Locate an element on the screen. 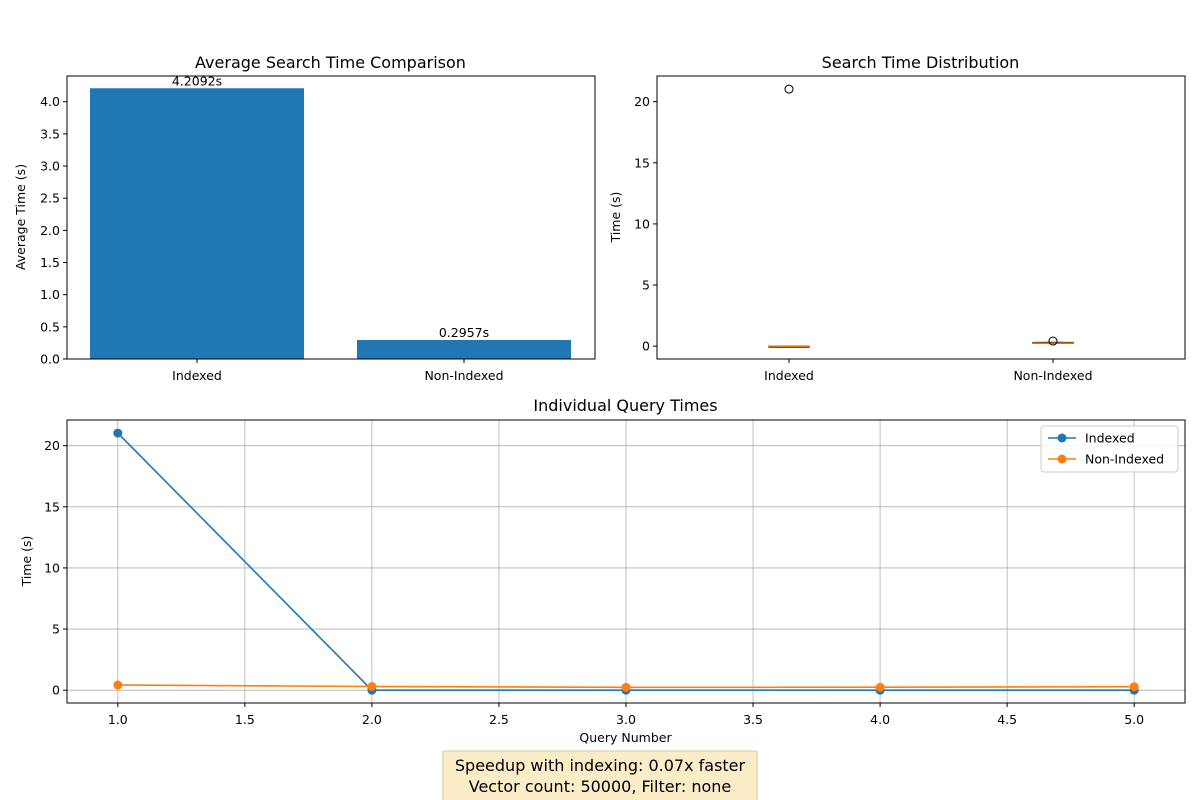 This screenshot has width=1200, height=800. line-chart-y-ticks: 0 5 10 15 20 is located at coordinates (55, 568).